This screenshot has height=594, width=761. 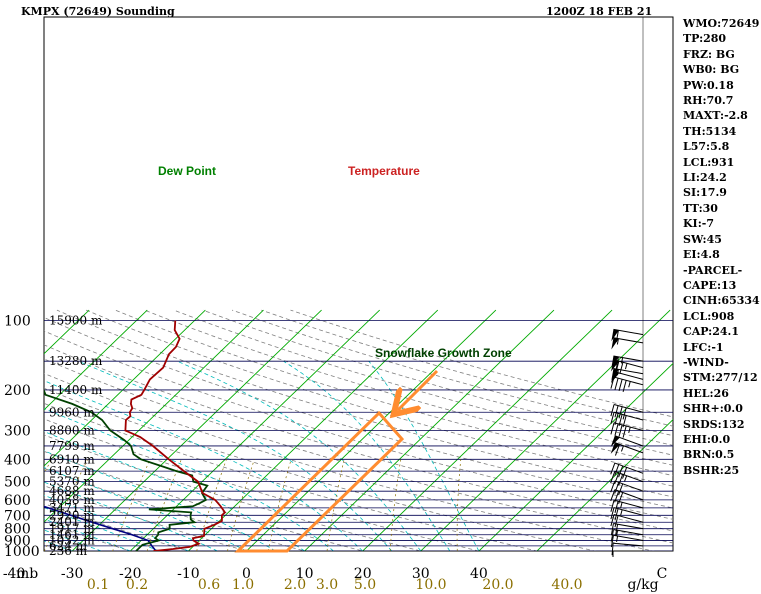 I want to click on temperature-tick-label: -40, so click(x=14, y=574).